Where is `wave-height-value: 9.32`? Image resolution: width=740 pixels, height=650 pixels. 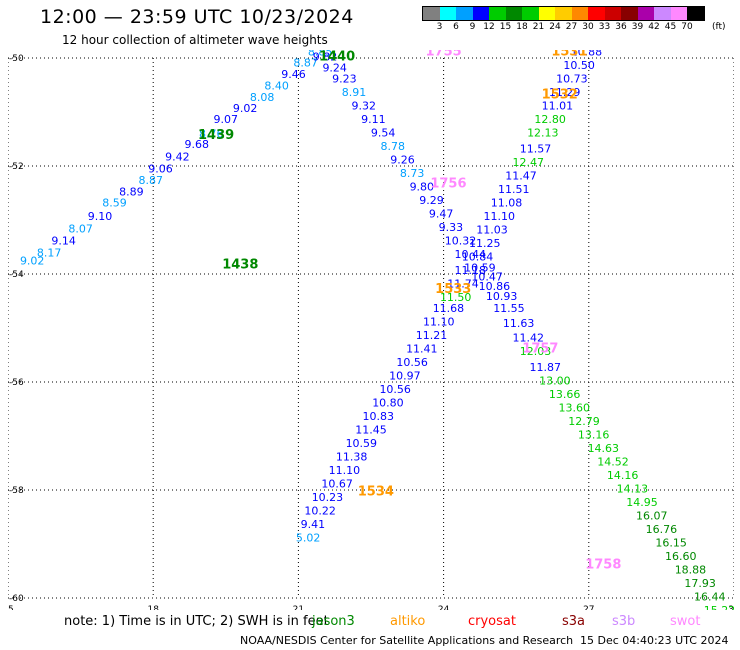
wave-height-value: 9.32 is located at coordinates (363, 105).